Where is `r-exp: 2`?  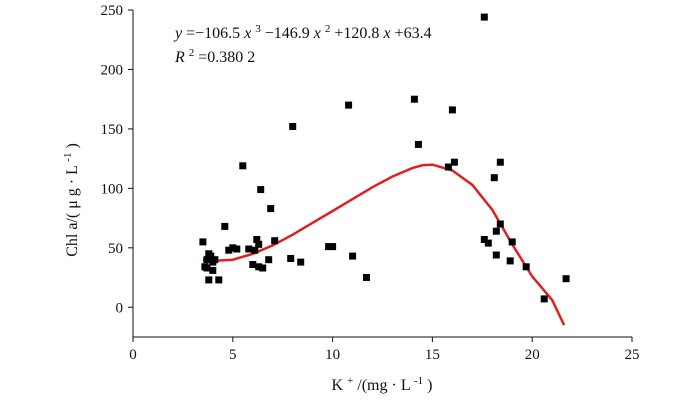 r-exp: 2 is located at coordinates (192, 53).